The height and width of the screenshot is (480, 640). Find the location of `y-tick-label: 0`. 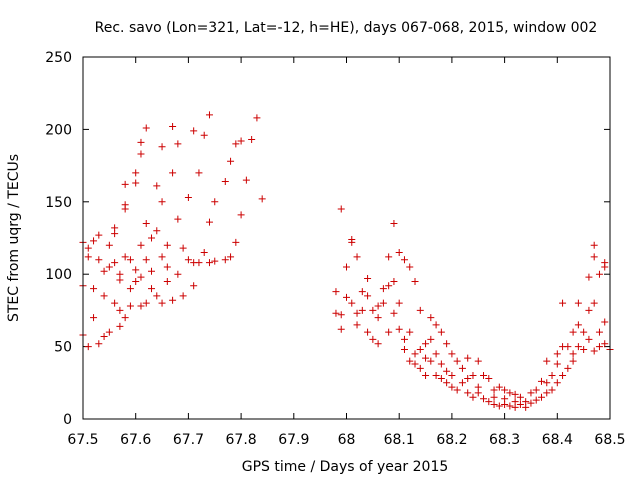

y-tick-label: 0 is located at coordinates (67, 420).